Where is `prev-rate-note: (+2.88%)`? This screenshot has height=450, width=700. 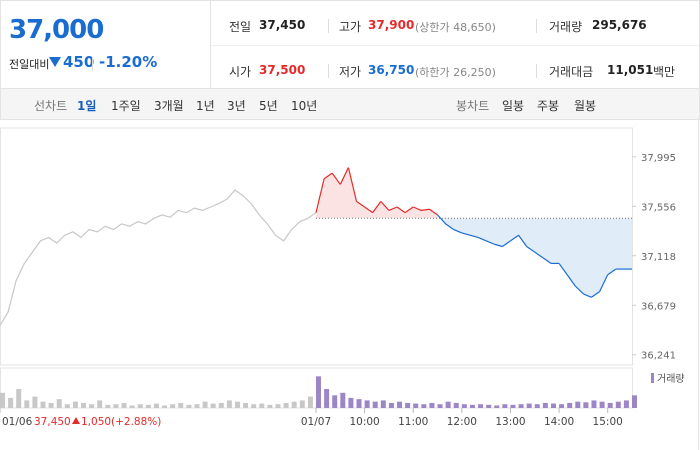 prev-rate-note: (+2.88%) is located at coordinates (136, 422).